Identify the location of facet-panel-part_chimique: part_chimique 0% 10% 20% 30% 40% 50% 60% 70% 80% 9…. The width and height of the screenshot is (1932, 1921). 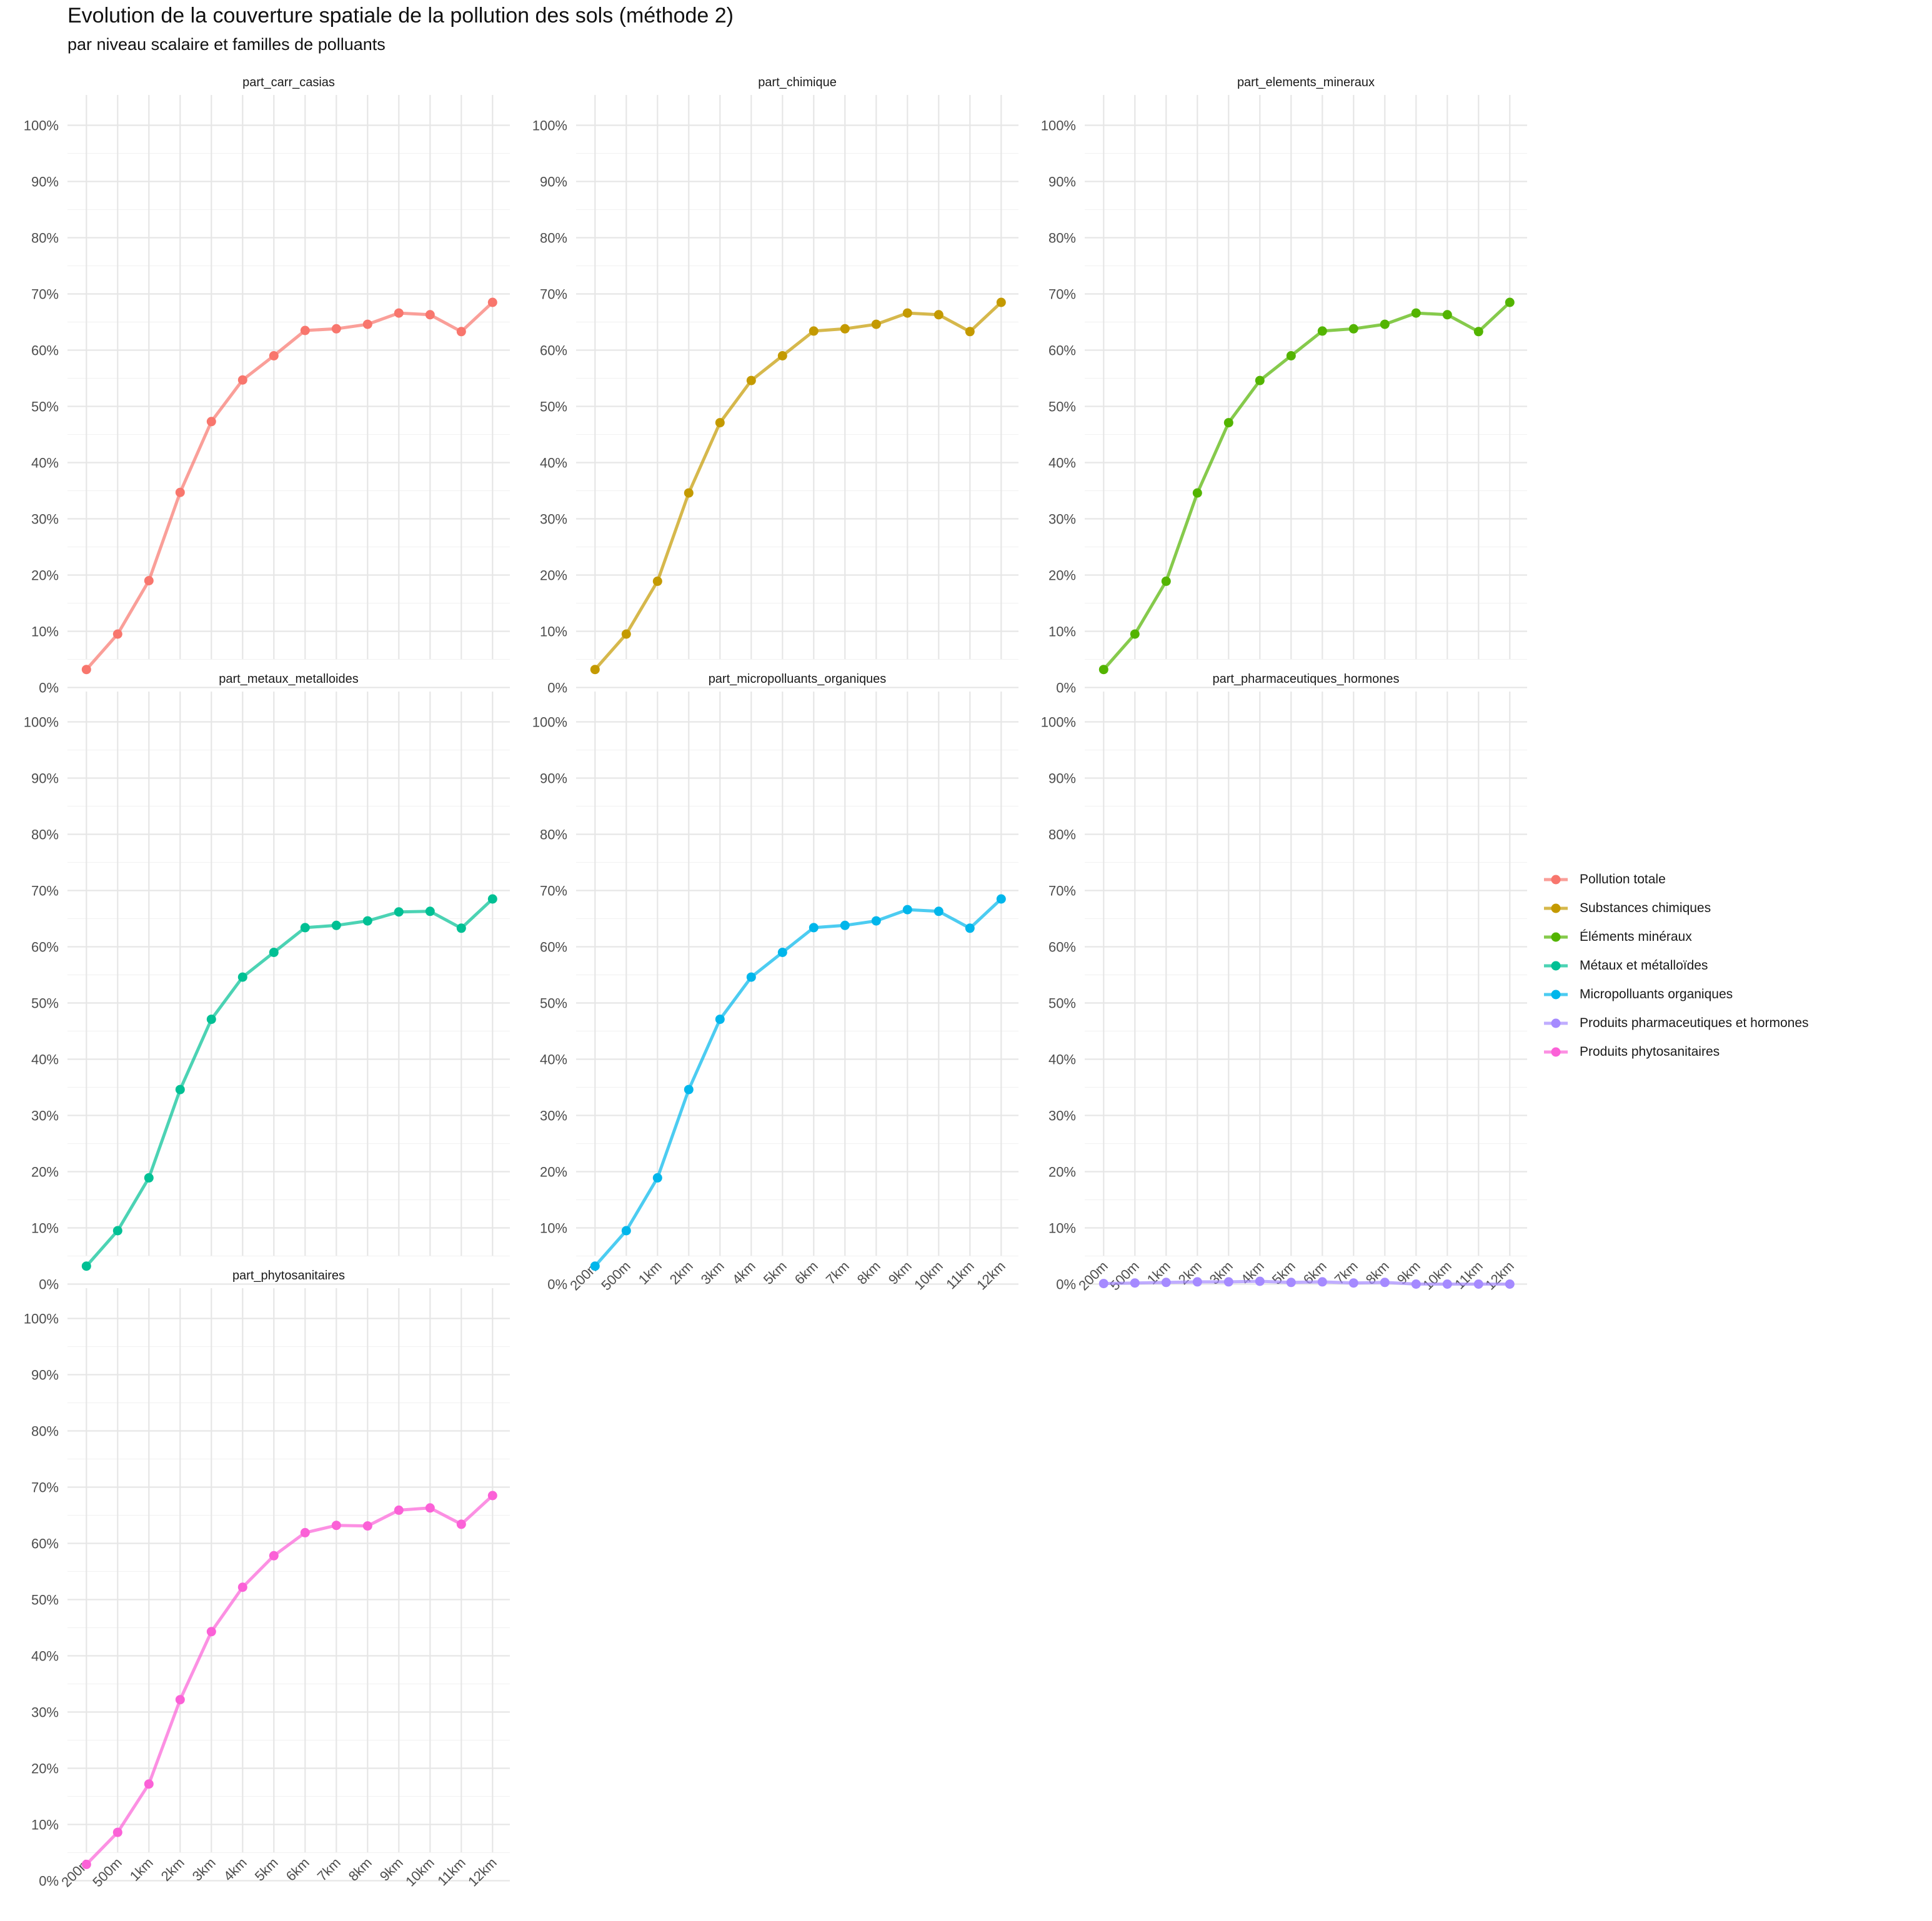
(775, 386).